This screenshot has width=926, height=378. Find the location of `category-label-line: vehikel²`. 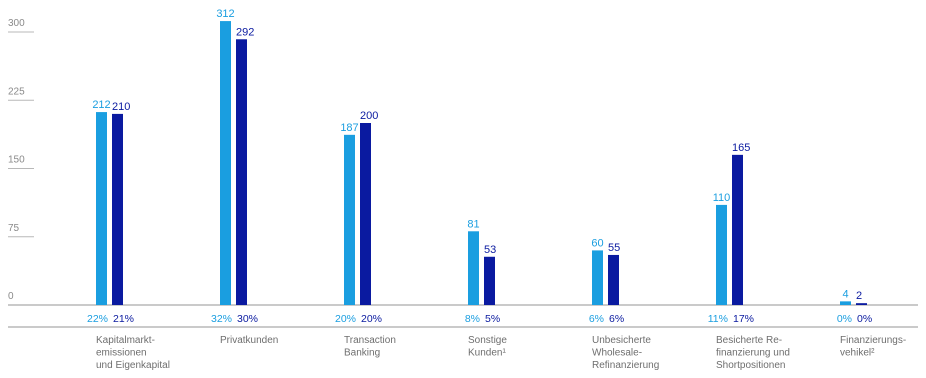

category-label-line: vehikel² is located at coordinates (857, 353).